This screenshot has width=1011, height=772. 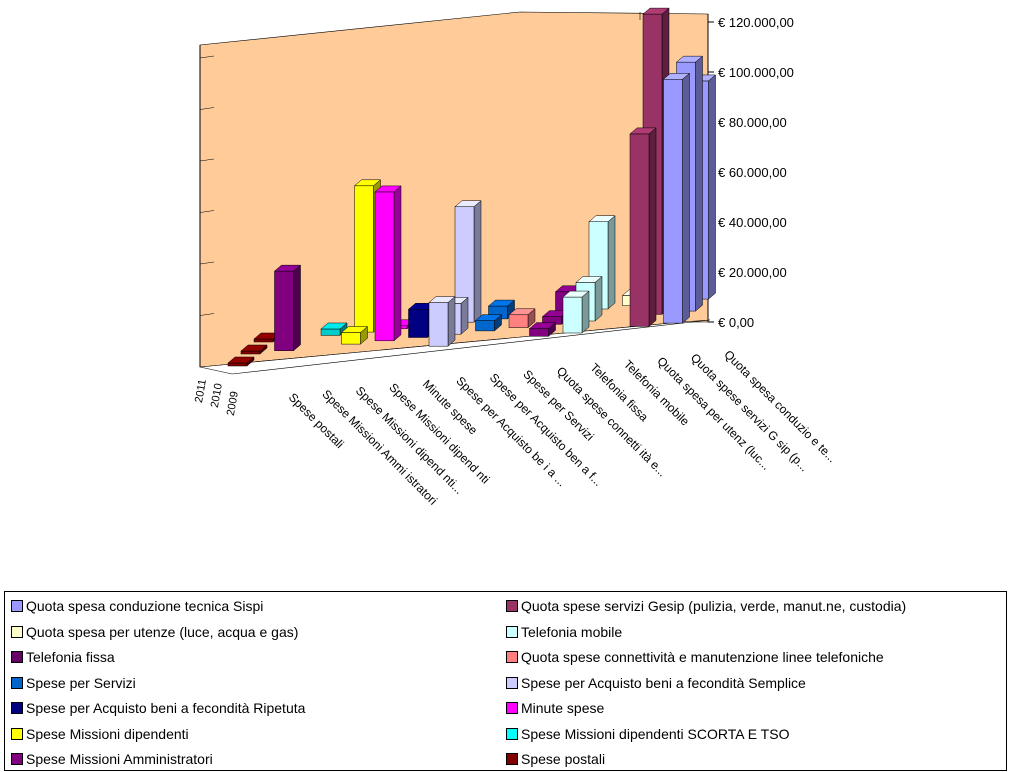 What do you see at coordinates (70, 657) in the screenshot?
I see `legend-label: Telefonia fissa` at bounding box center [70, 657].